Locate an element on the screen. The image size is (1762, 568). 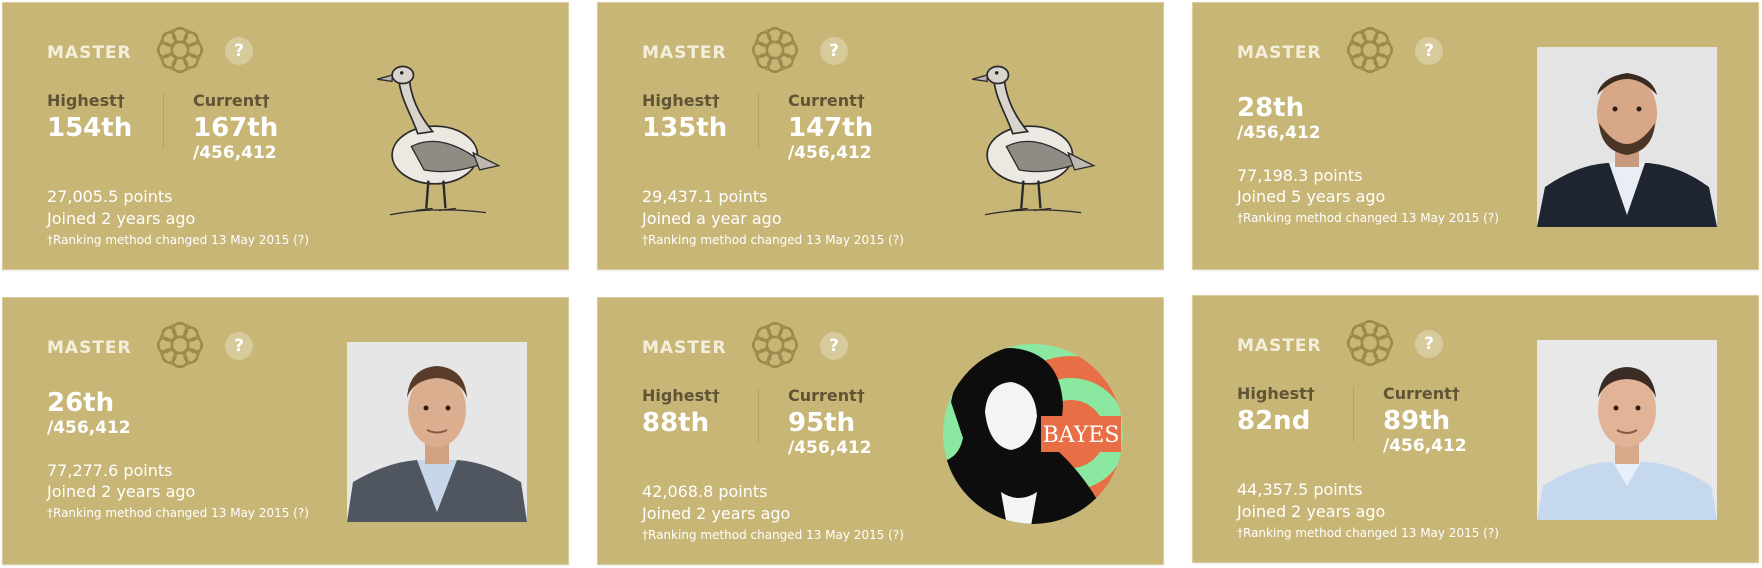
current-rank: 28th is located at coordinates (1271, 108).